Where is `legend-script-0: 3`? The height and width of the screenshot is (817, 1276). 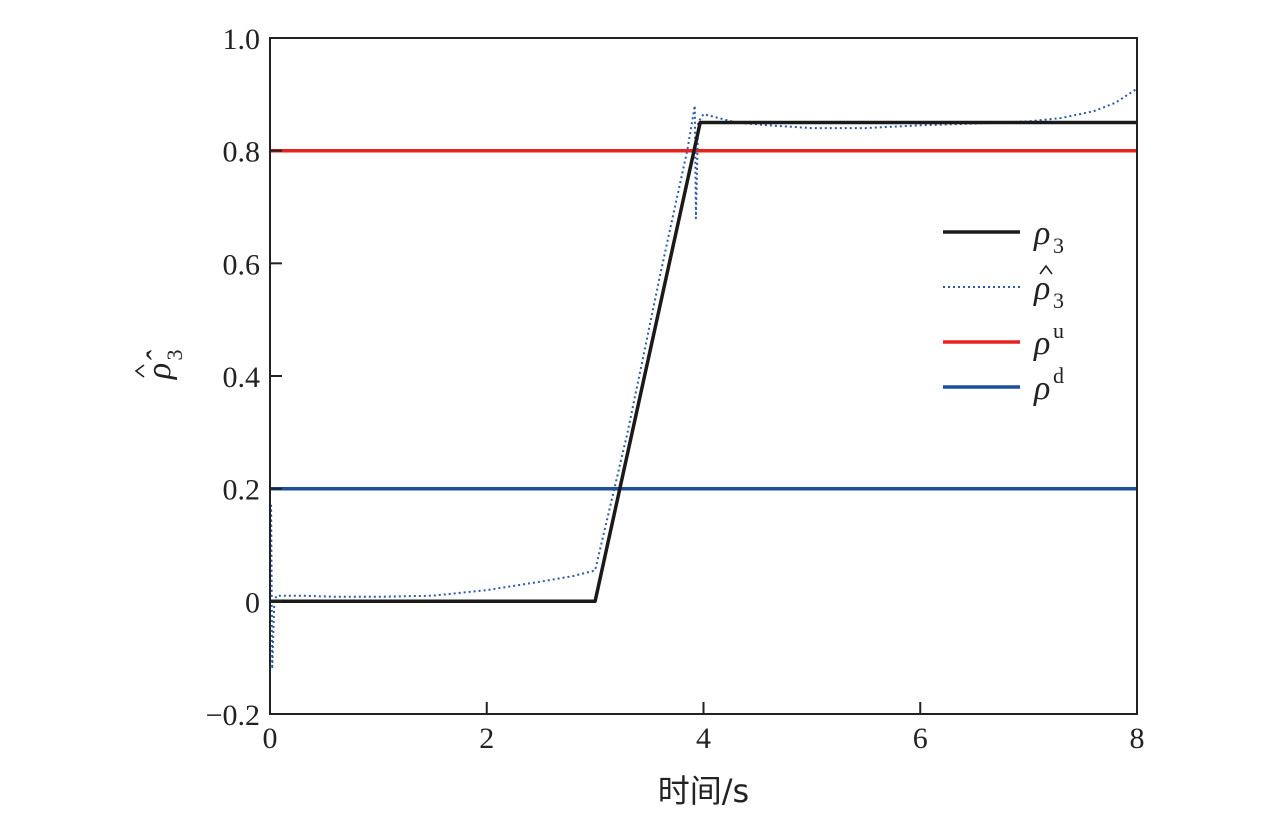 legend-script-0: 3 is located at coordinates (1058, 245).